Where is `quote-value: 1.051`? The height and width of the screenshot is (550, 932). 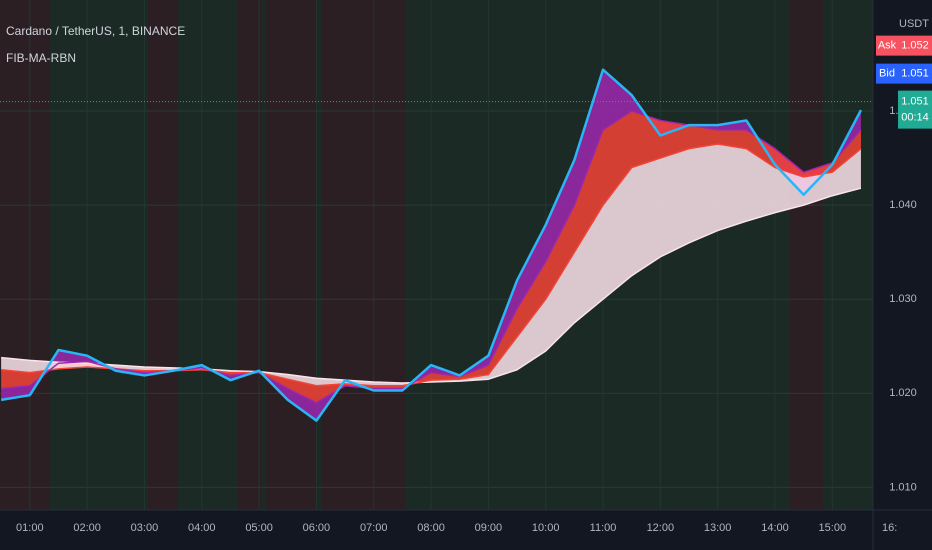
quote-value: 1.051 is located at coordinates (915, 74).